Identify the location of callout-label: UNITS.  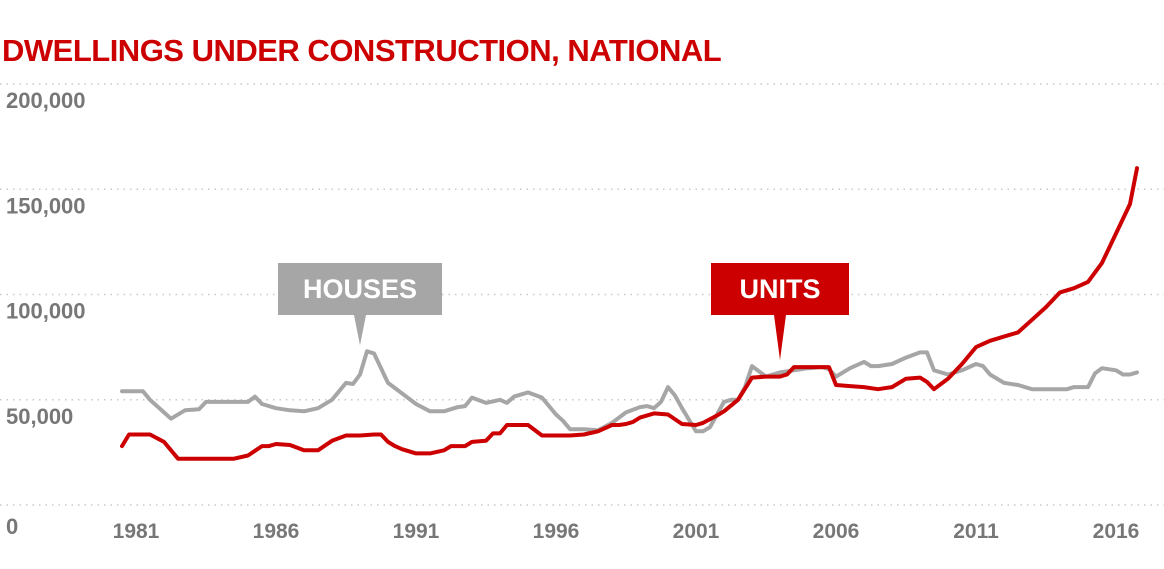
(780, 289).